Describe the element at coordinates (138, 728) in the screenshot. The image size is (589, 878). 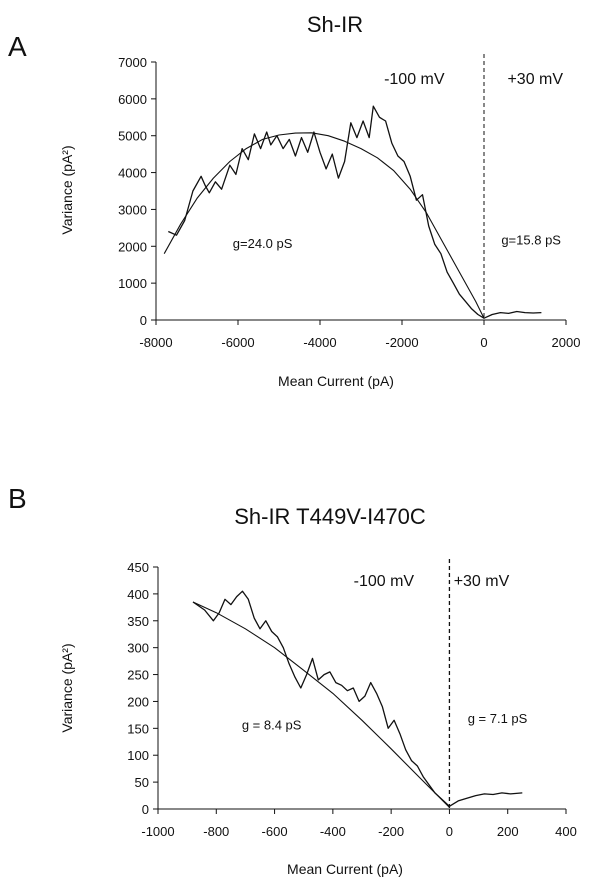
I see `y-tick-label: 150` at that location.